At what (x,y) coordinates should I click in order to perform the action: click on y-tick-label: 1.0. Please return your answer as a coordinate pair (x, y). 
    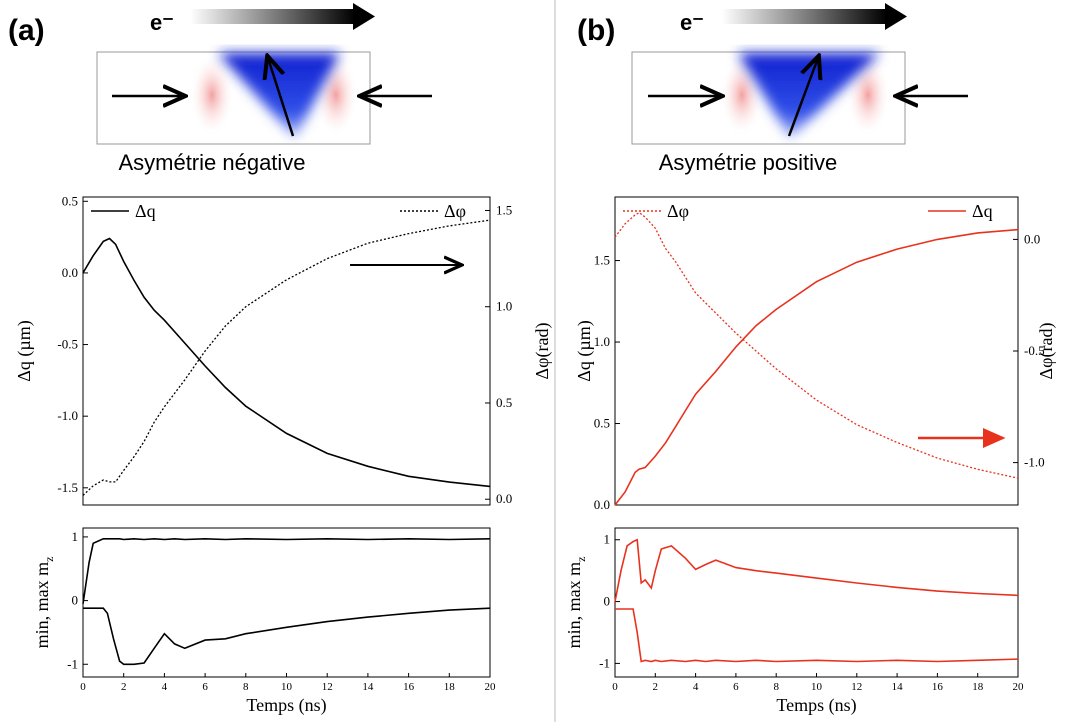
    Looking at the image, I should click on (602, 341).